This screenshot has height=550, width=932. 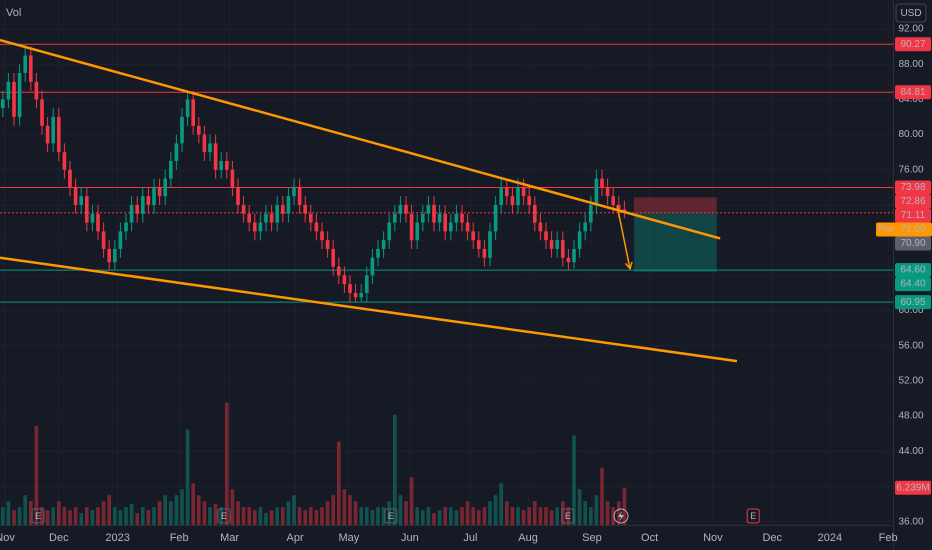 I want to click on x-tick-label: Mar, so click(x=229, y=538).